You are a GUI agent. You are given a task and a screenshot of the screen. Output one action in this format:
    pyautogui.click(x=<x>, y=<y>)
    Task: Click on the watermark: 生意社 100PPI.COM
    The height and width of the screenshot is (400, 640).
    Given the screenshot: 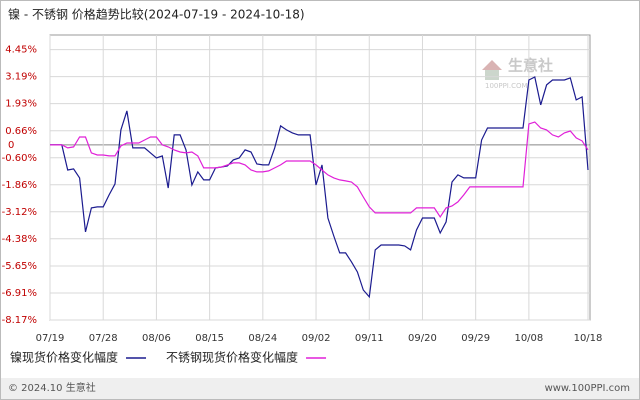 What is the action you would take?
    pyautogui.click(x=517, y=73)
    